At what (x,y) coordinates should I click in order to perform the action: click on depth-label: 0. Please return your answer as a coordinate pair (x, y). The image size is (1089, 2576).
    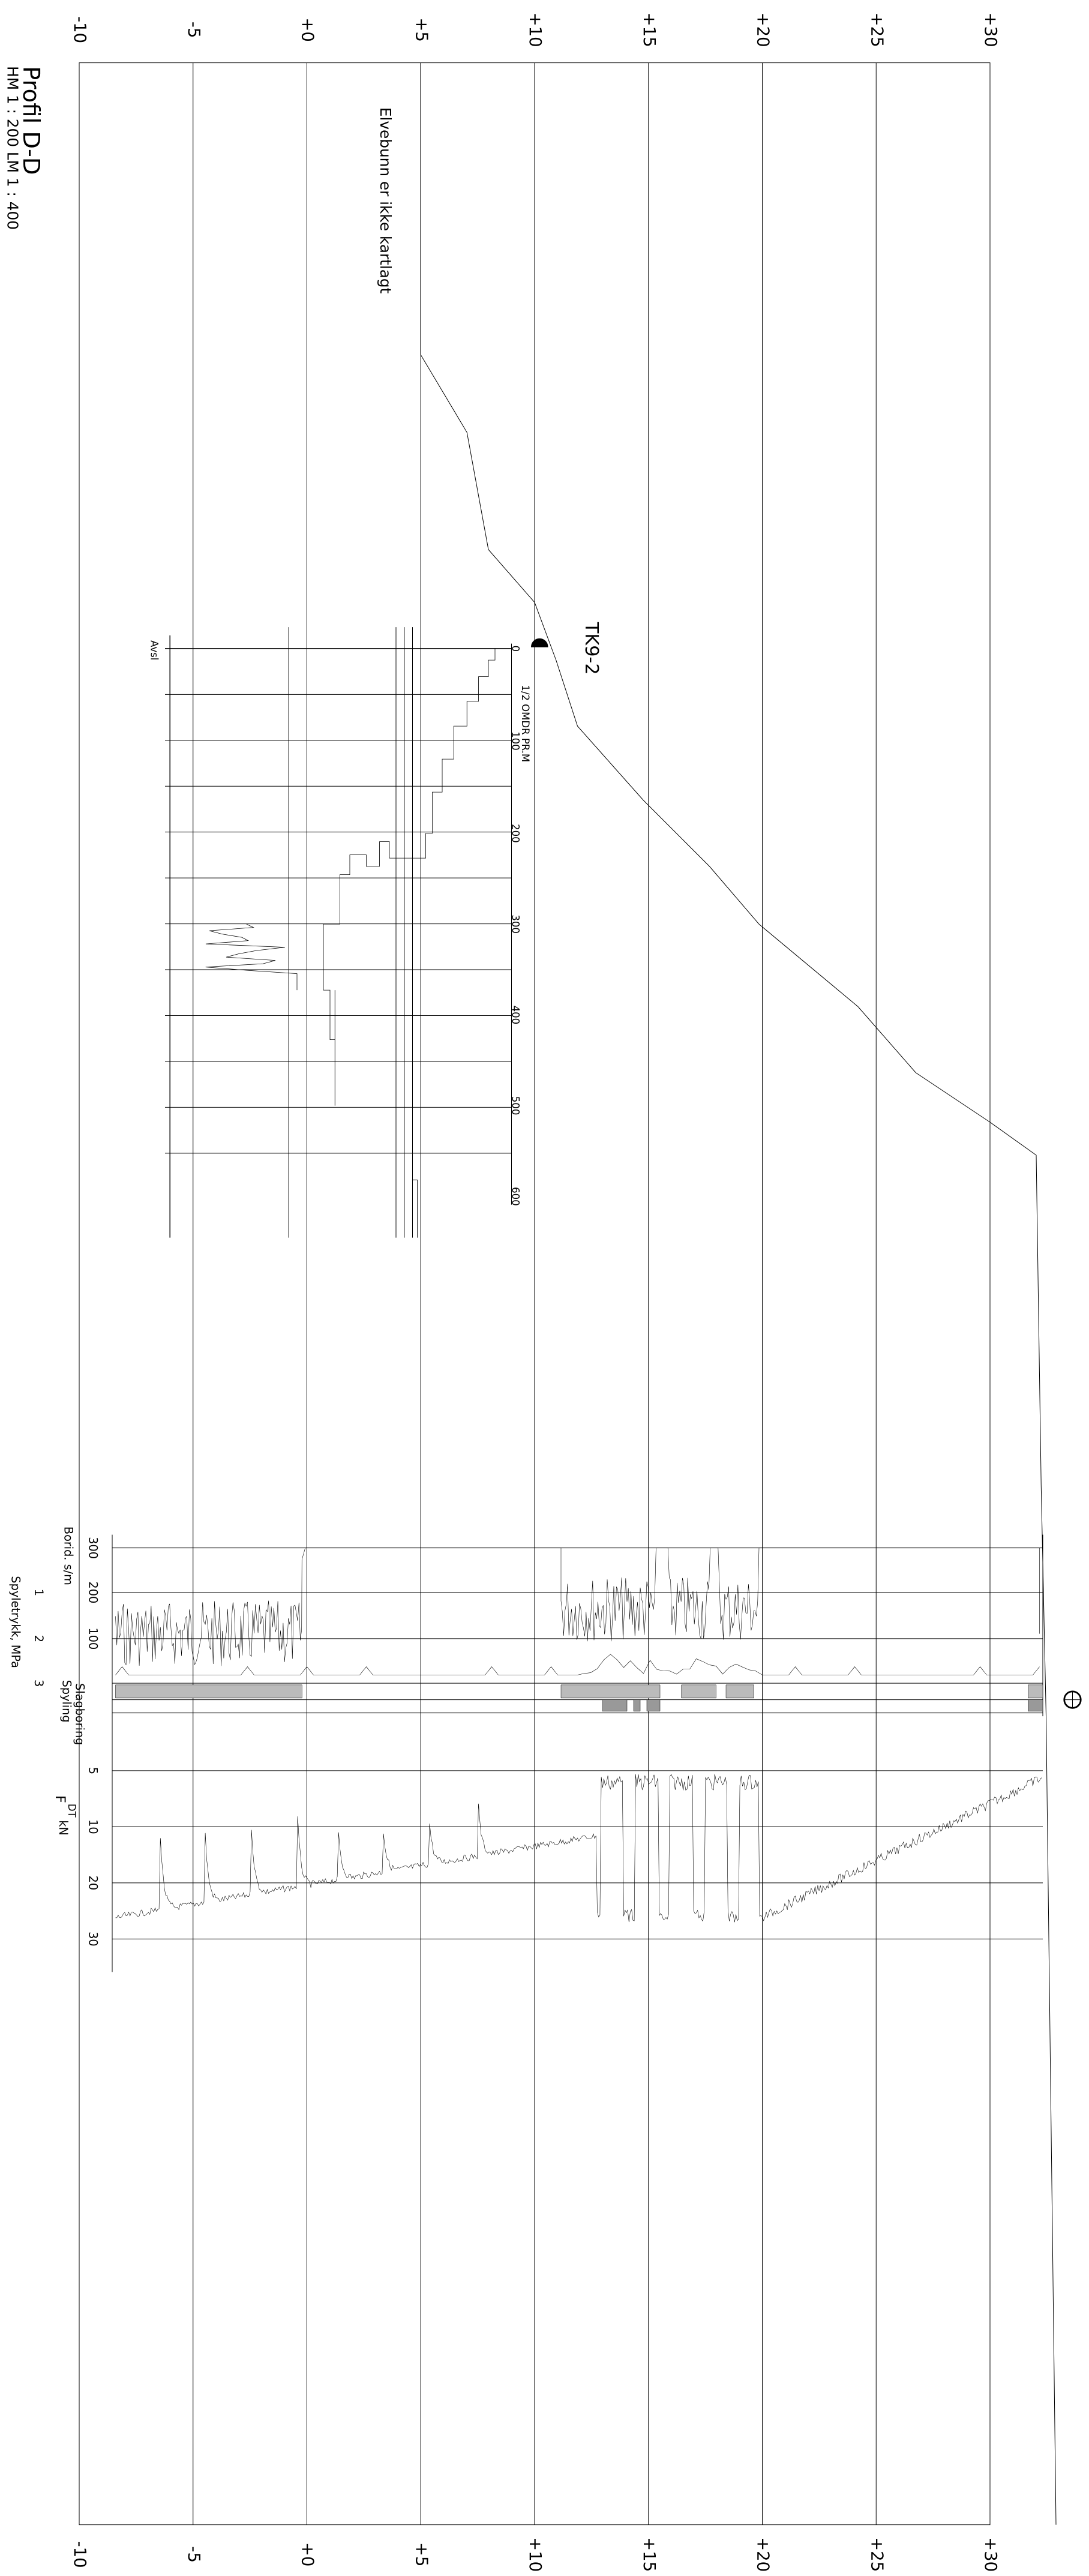
    Looking at the image, I should click on (515, 649).